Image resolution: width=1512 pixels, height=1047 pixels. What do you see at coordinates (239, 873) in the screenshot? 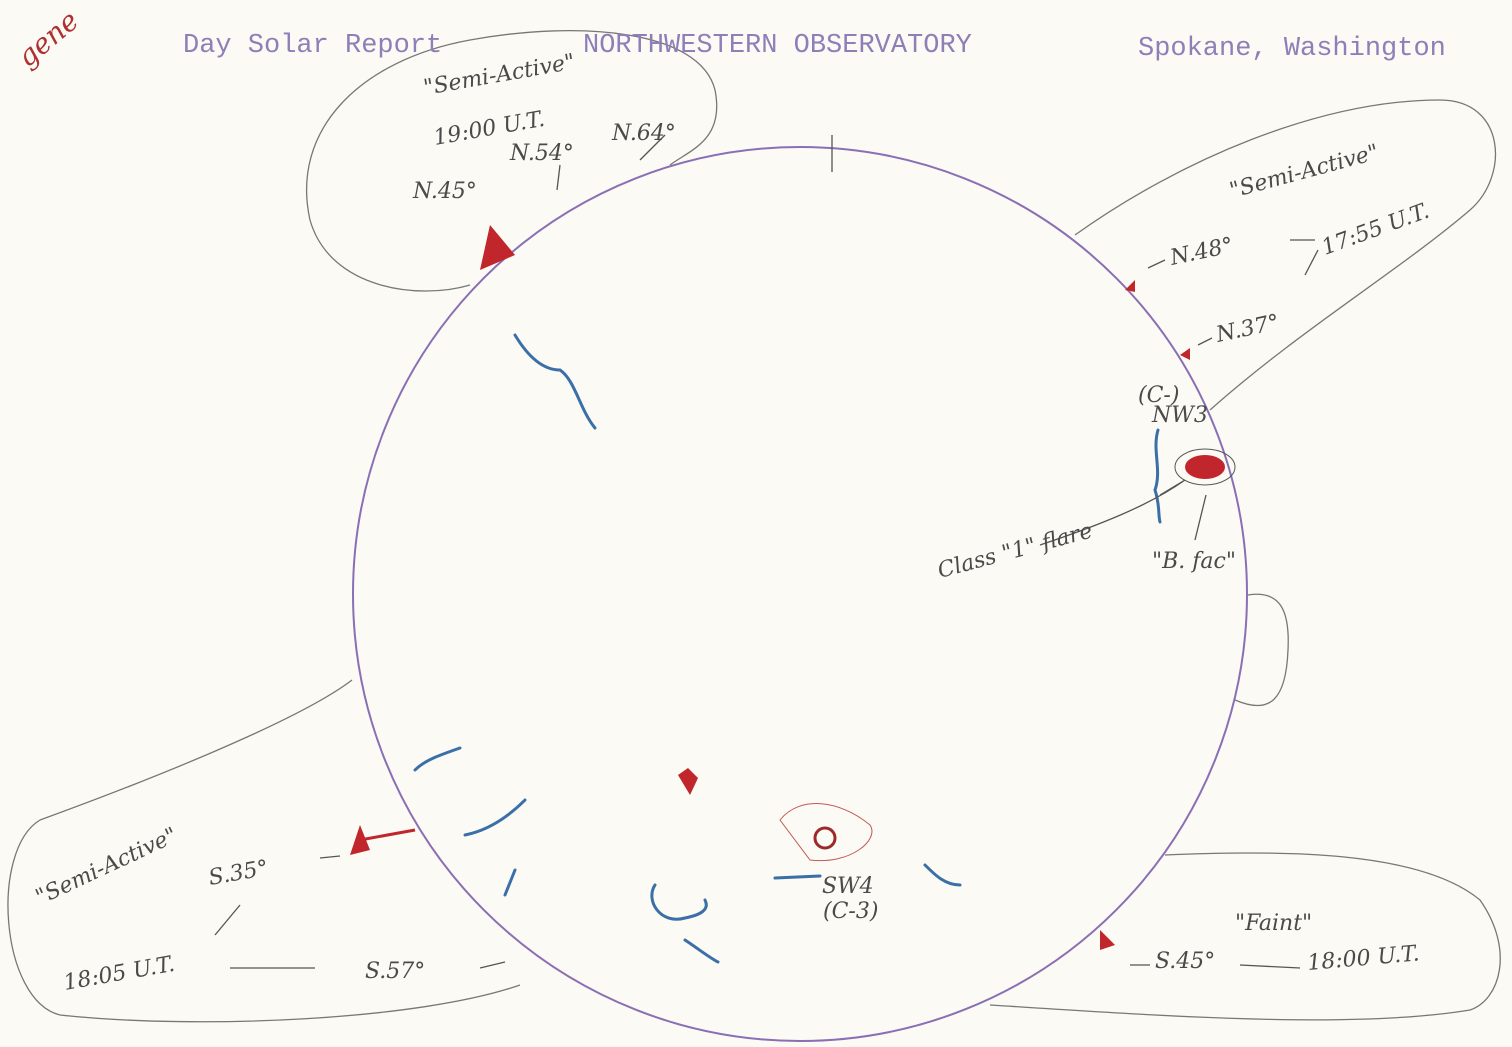
I see `latitude: S.35°` at bounding box center [239, 873].